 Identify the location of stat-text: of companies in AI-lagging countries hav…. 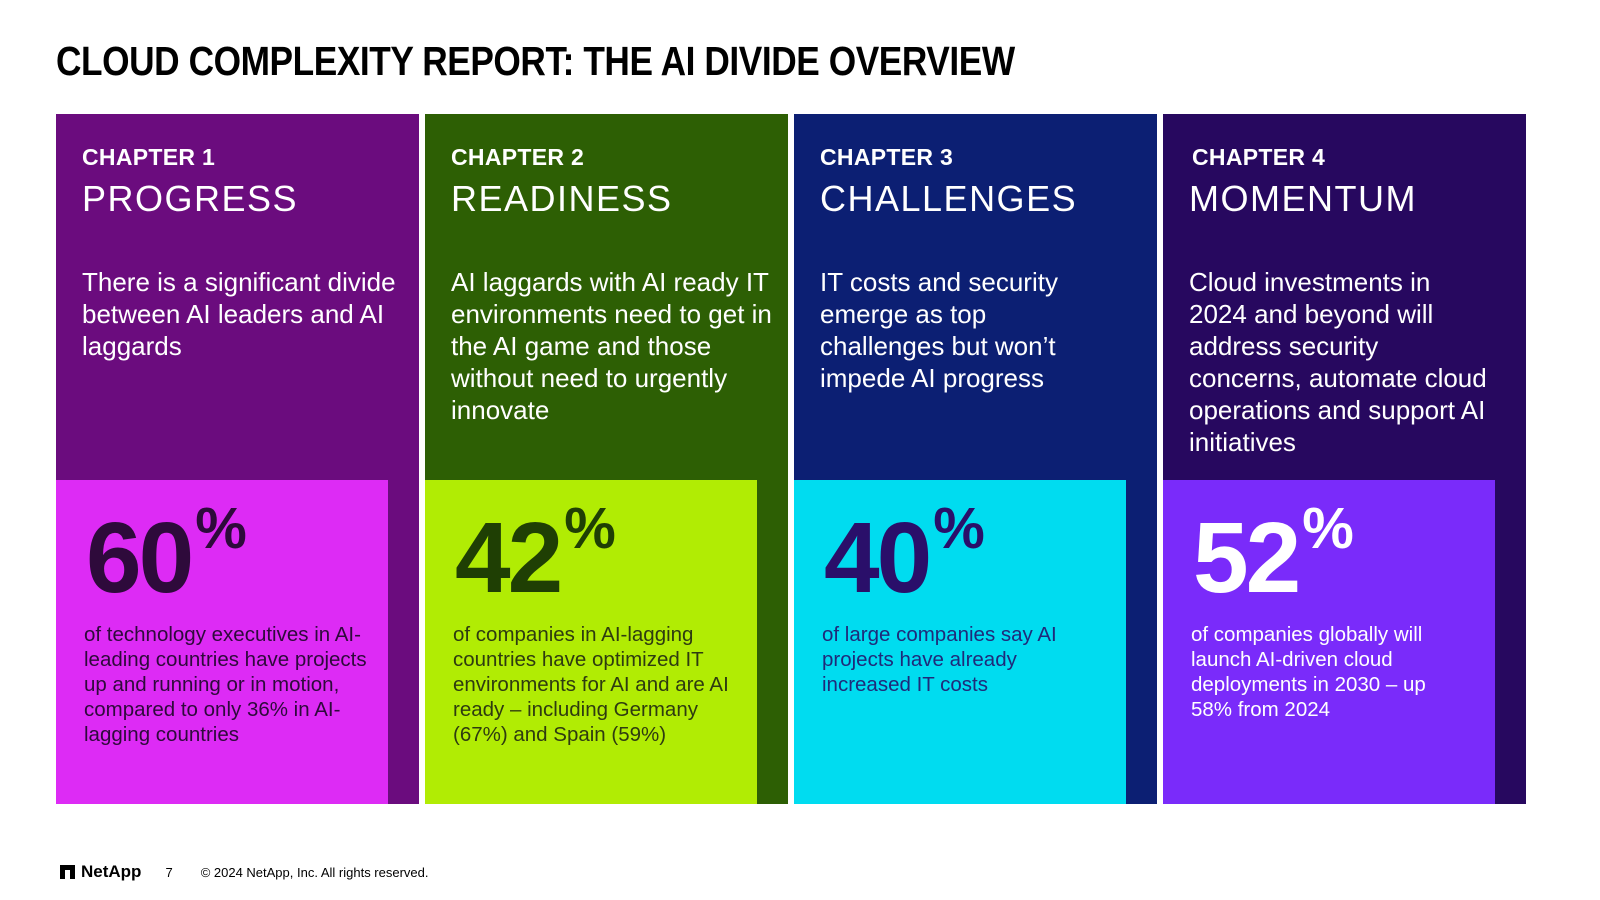
(591, 684).